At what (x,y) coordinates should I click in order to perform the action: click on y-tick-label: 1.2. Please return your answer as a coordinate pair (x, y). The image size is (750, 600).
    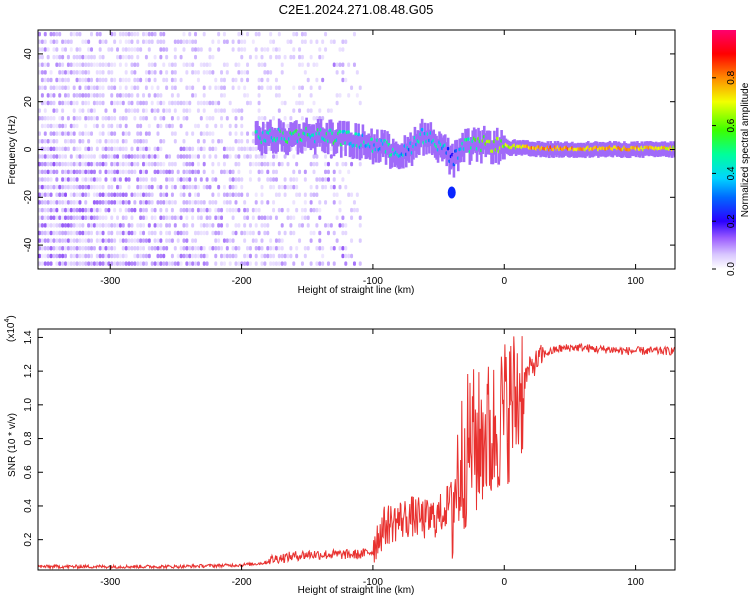
    Looking at the image, I should click on (28, 371).